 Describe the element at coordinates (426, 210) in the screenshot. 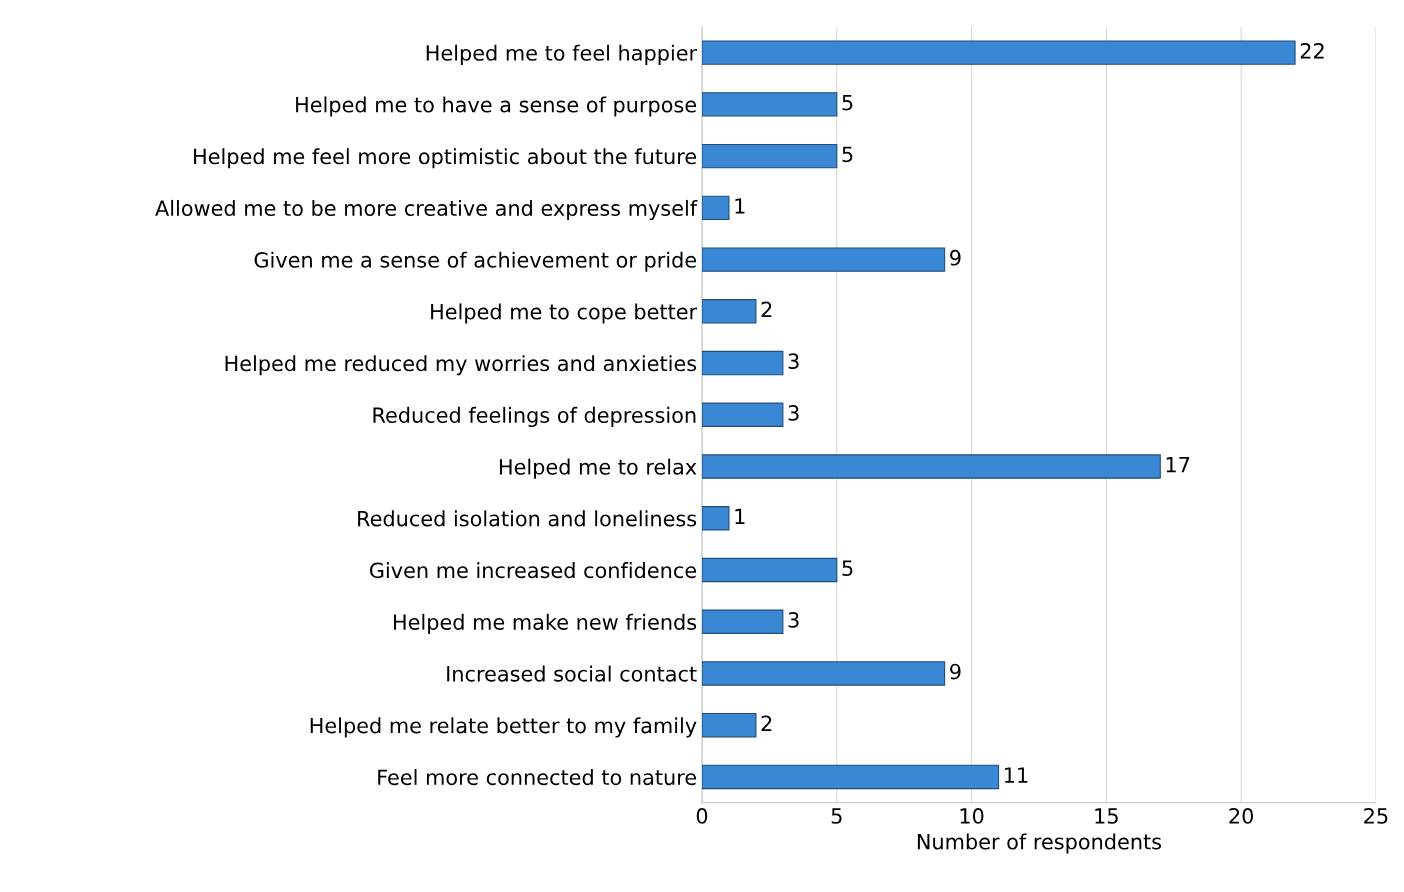

I see `y-tick-label: Allowed me to be more creative and express myself` at that location.